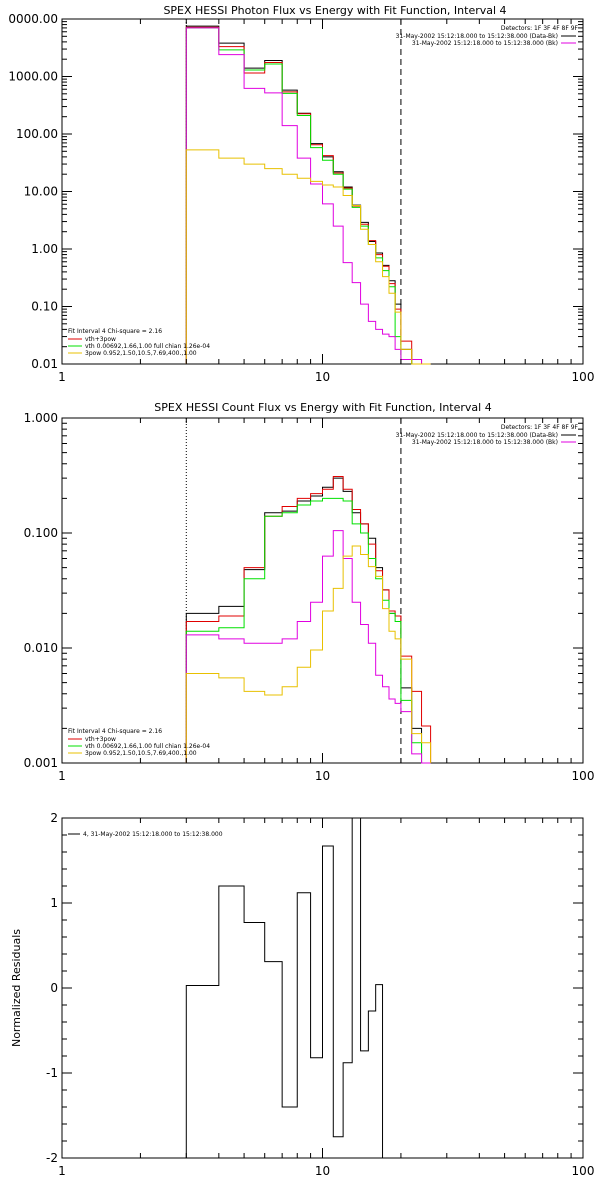 Image resolution: width=600 pixels, height=1200 pixels. Describe the element at coordinates (41, 648) in the screenshot. I see `y-tick-label: 0.010` at that location.